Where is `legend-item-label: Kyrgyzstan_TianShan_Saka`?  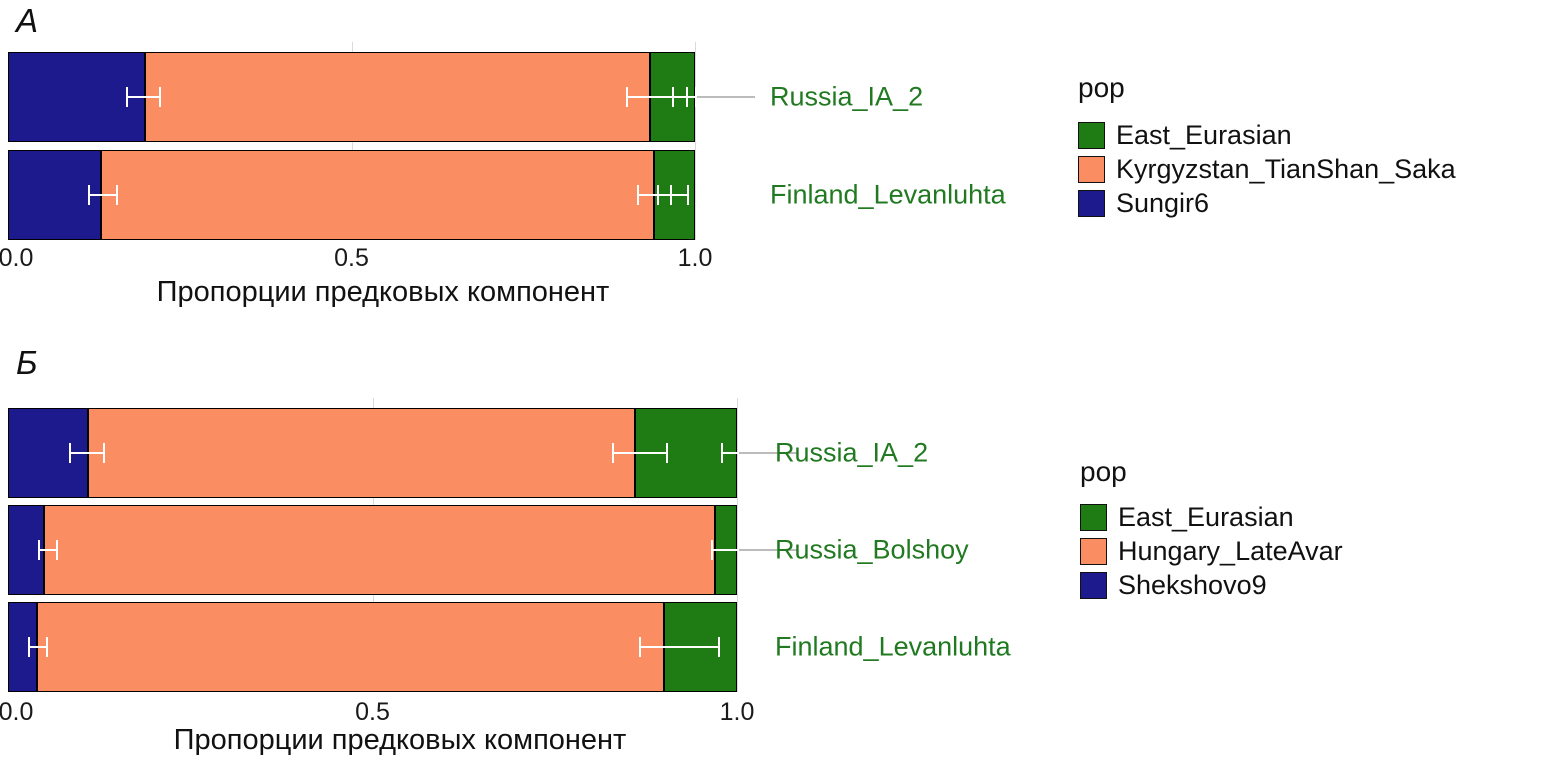
legend-item-label: Kyrgyzstan_TianShan_Saka is located at coordinates (1286, 169).